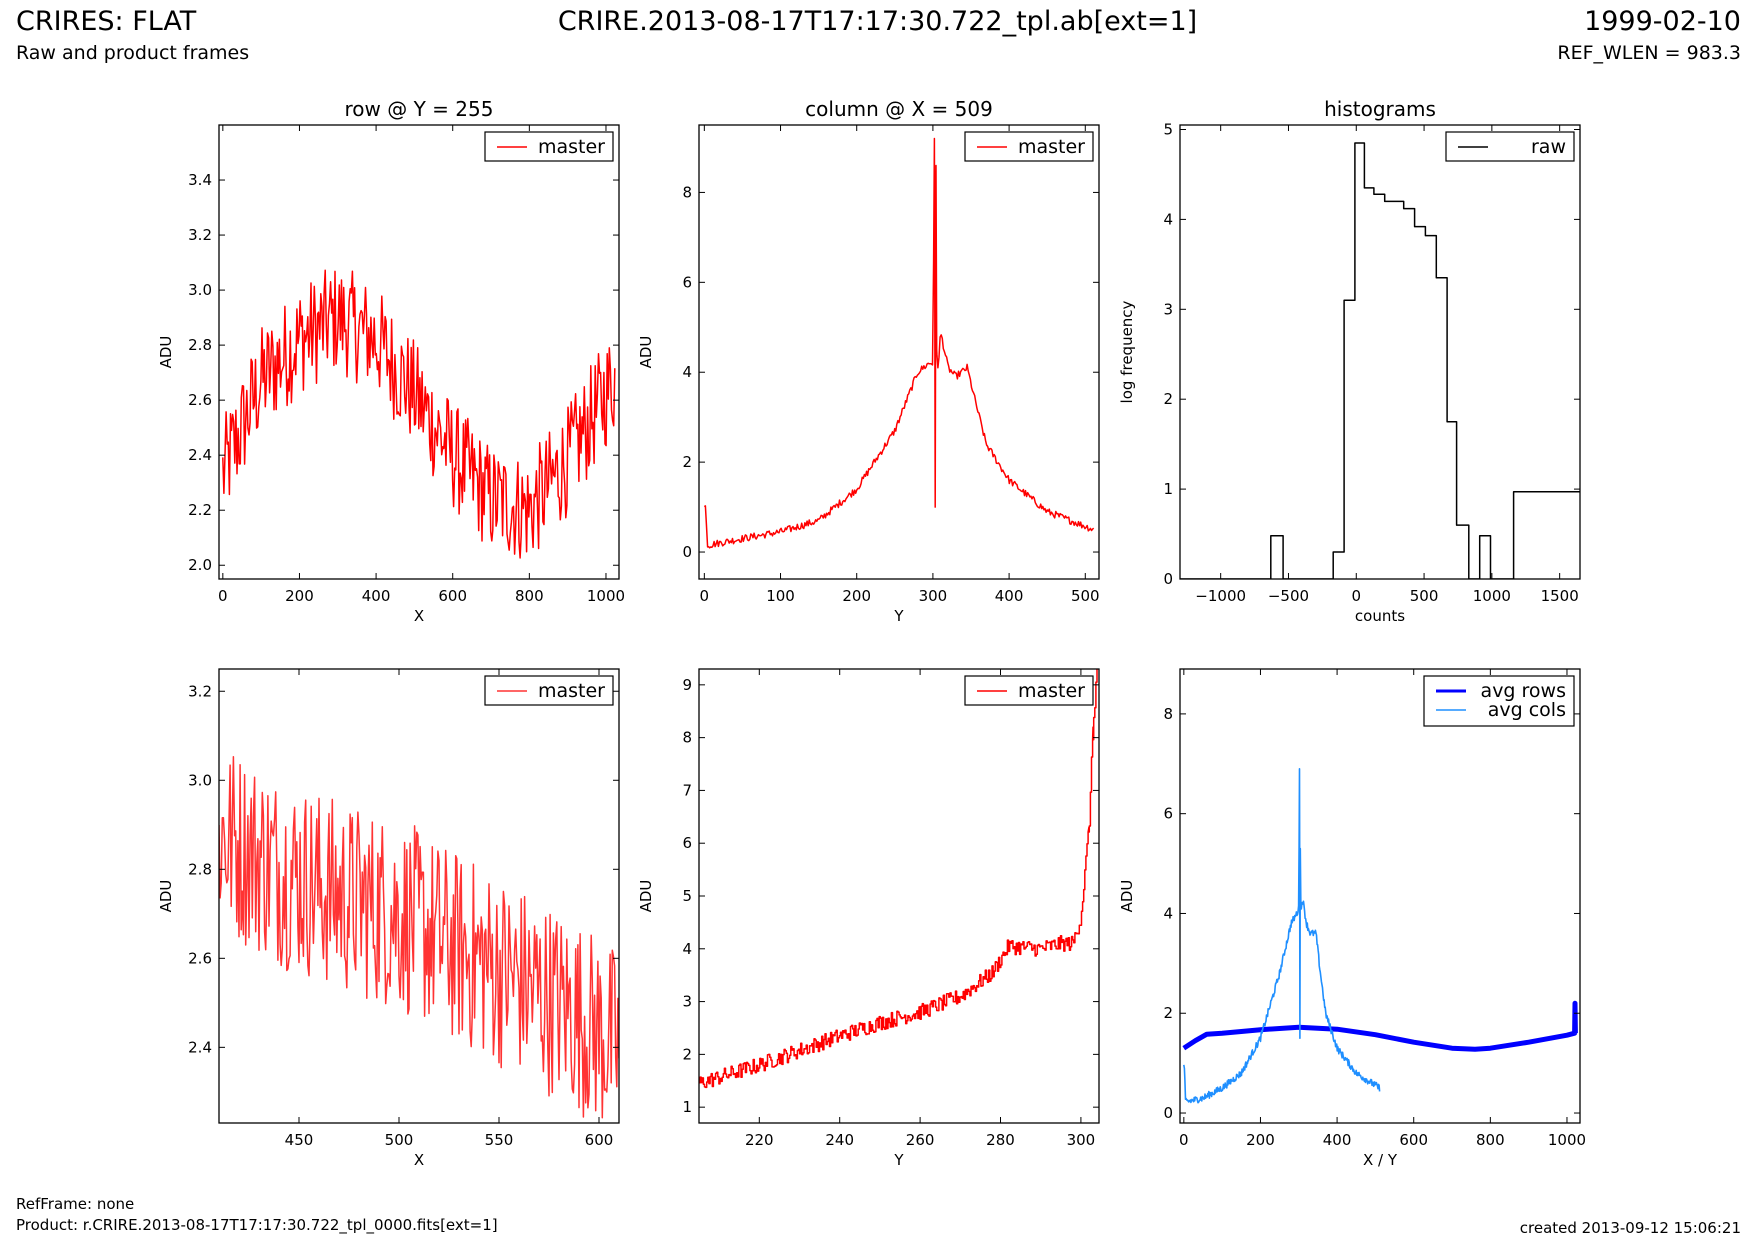 The width and height of the screenshot is (1755, 1245). Describe the element at coordinates (388, 918) in the screenshot. I see `chart-row-zoom: 450 500 550 600 2.4 2.6 2.8 3.0 3.2 X ADU master` at that location.